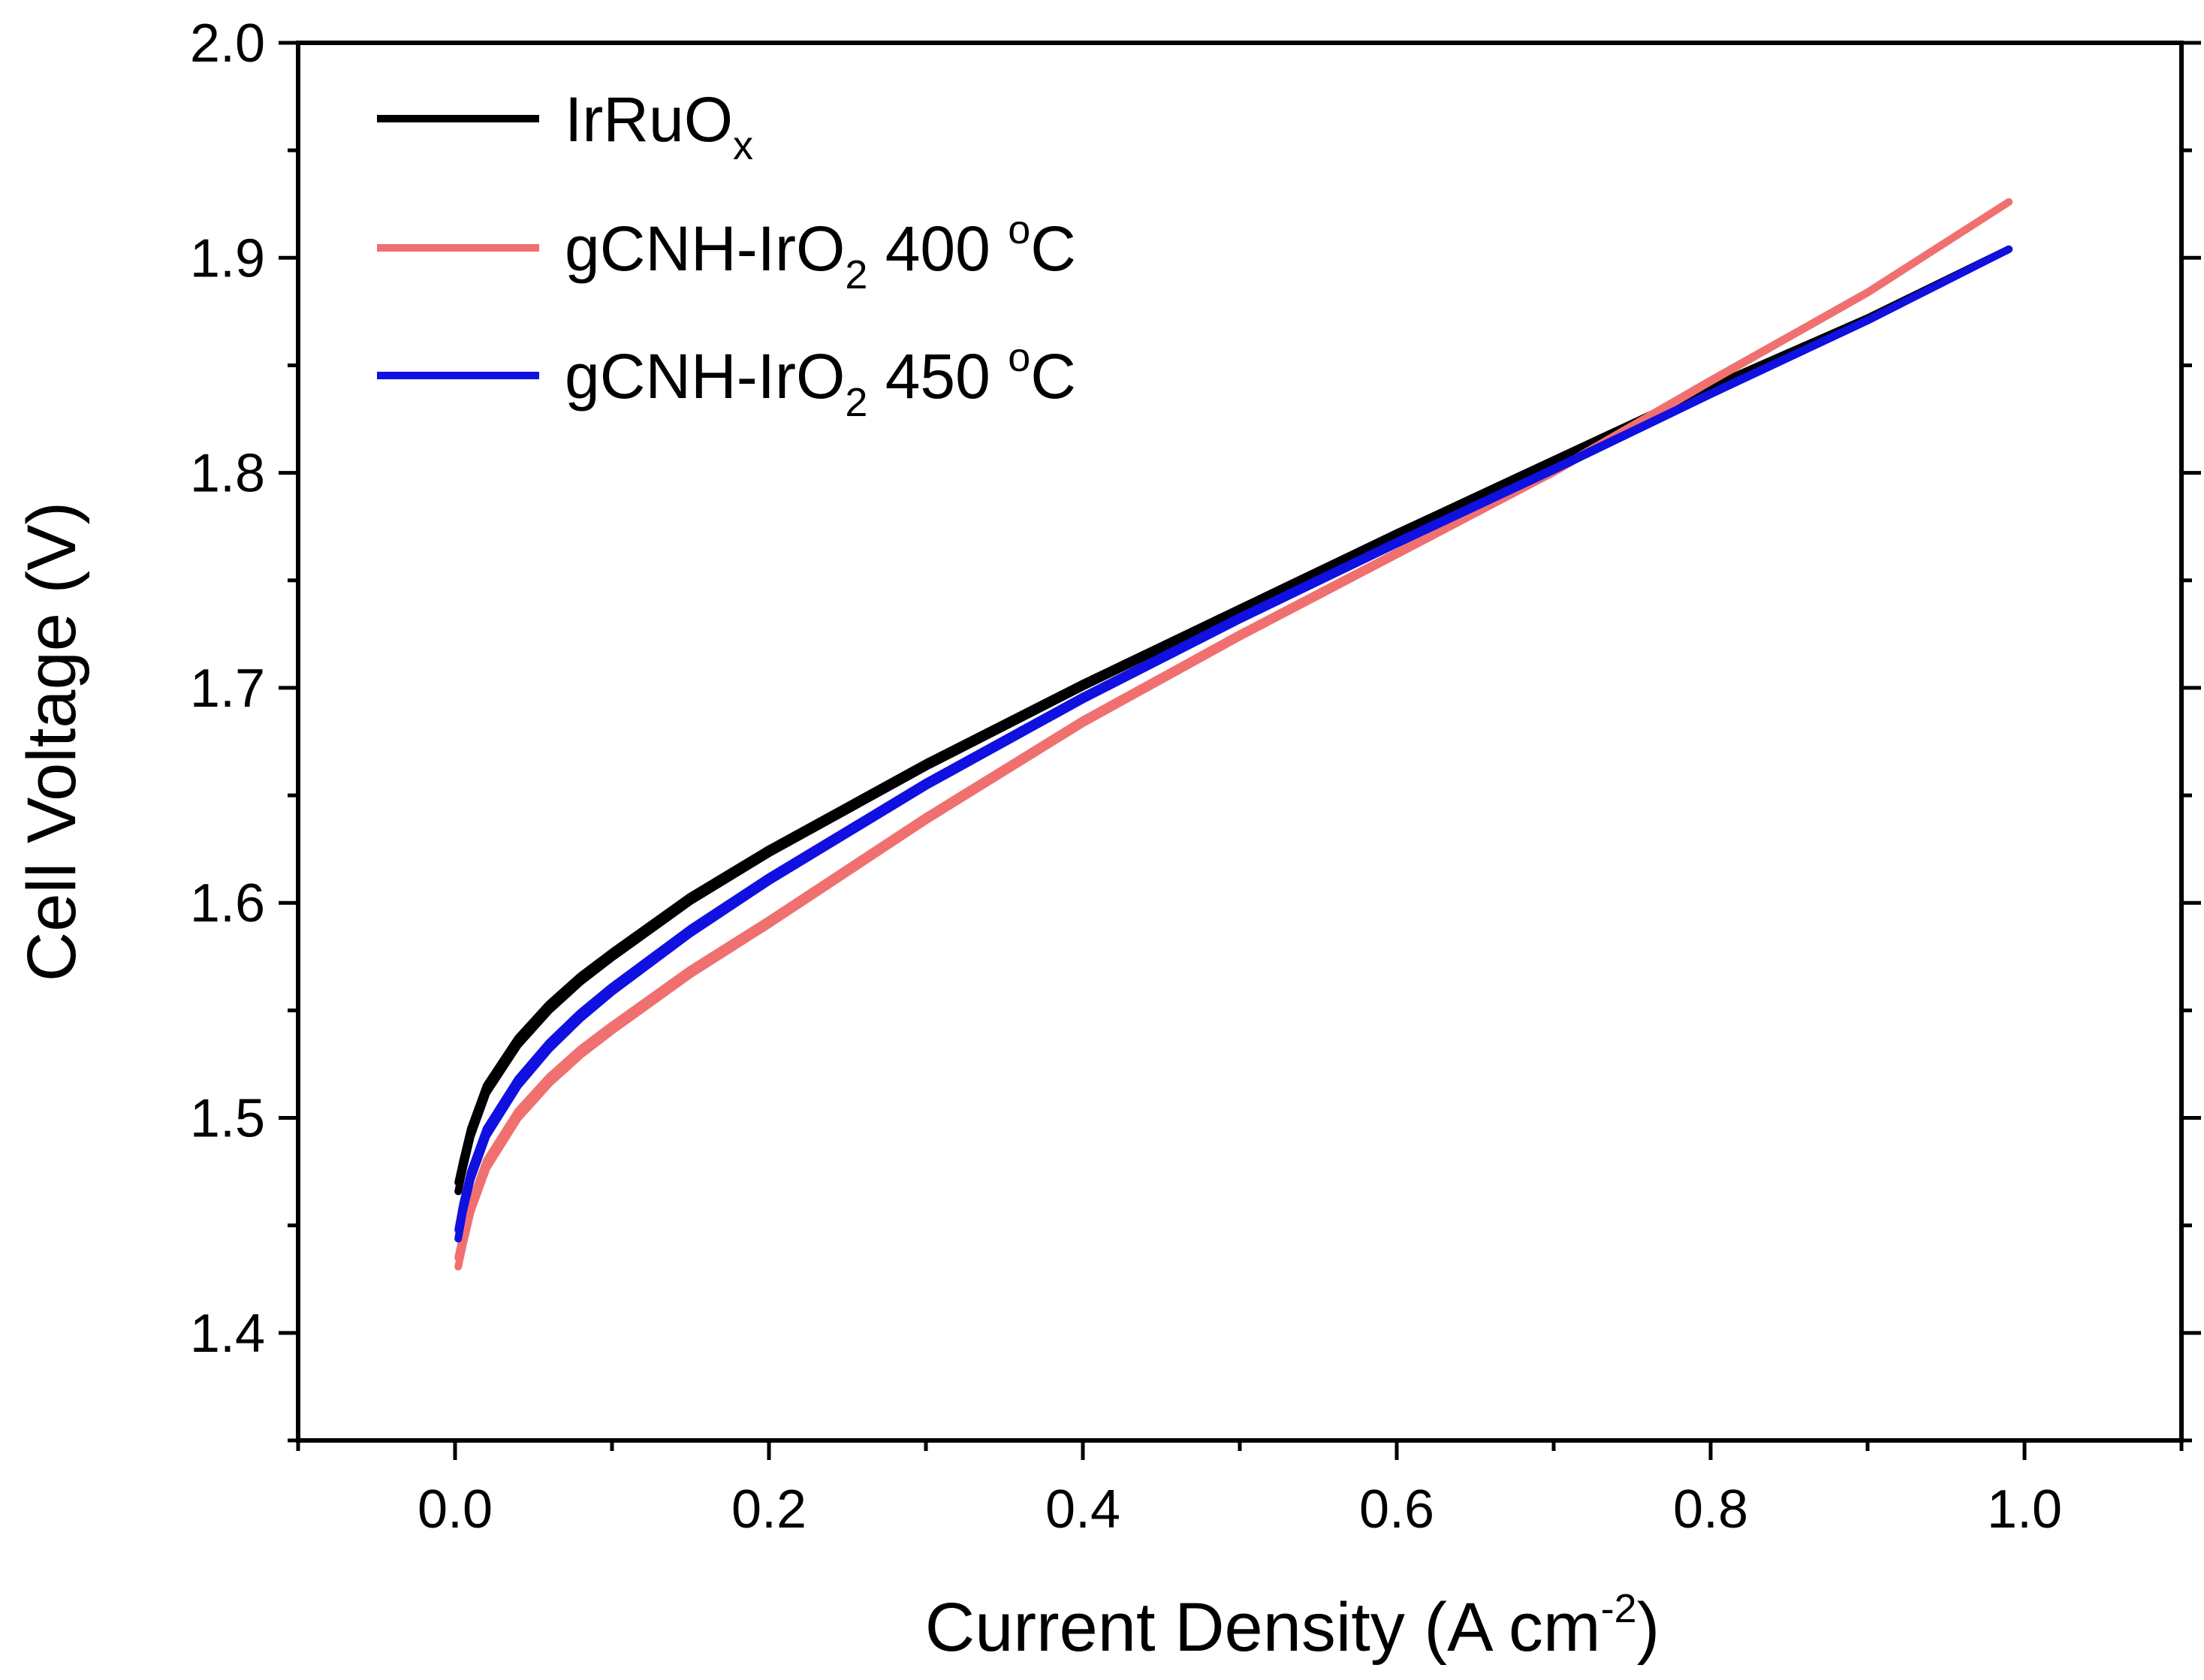 This screenshot has width=2204, height=1680. What do you see at coordinates (227, 258) in the screenshot?
I see `y-tick-label: 1.9` at bounding box center [227, 258].